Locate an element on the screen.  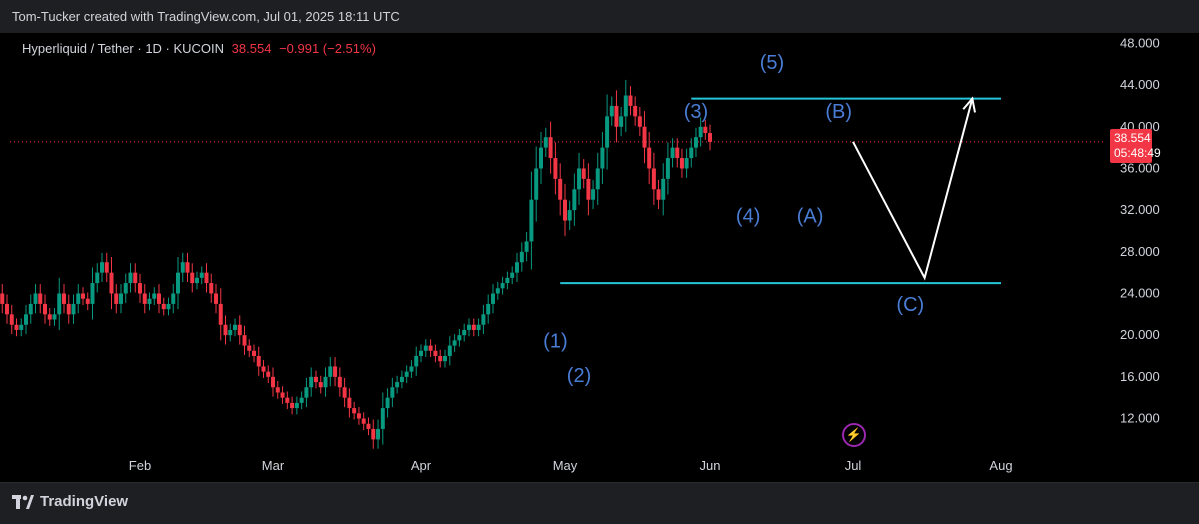
brand-name: TradingView is located at coordinates (84, 501).